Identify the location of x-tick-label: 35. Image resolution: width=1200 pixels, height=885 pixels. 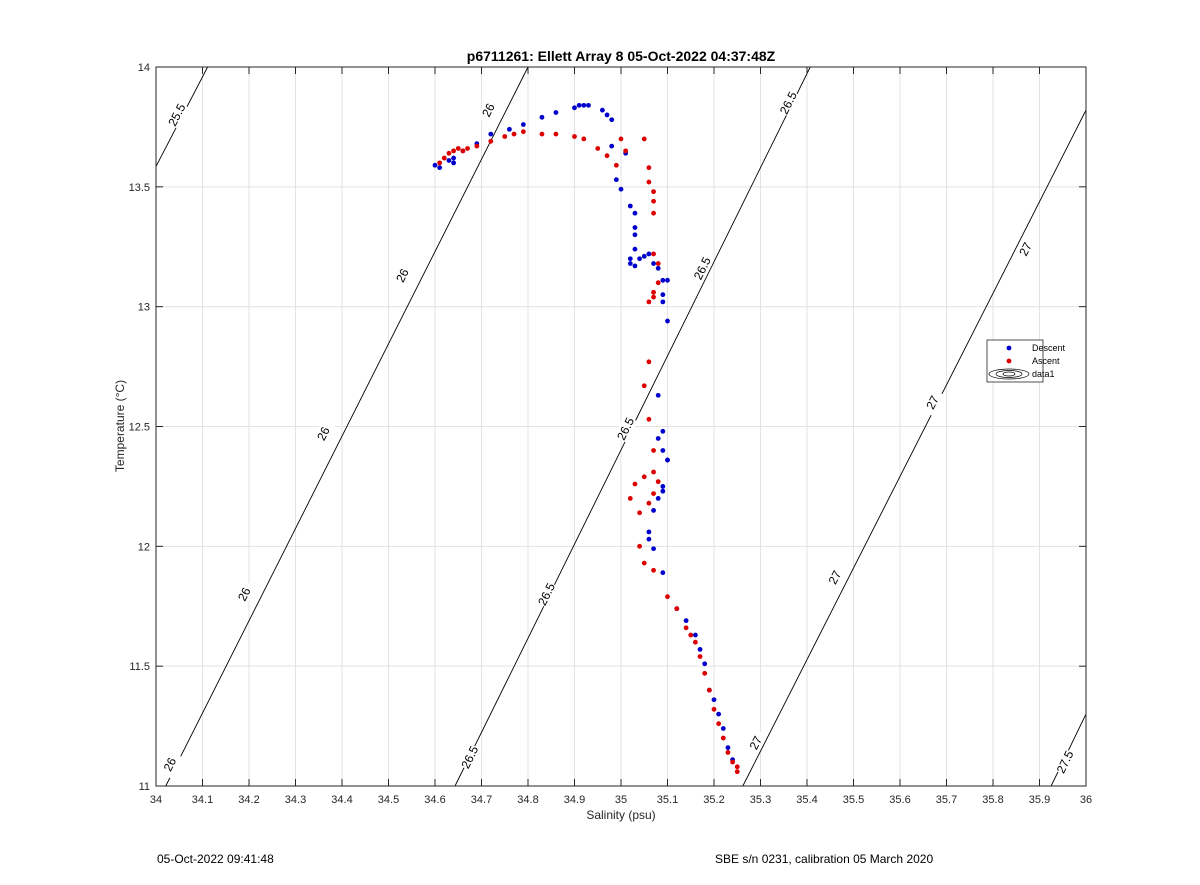
(621, 800).